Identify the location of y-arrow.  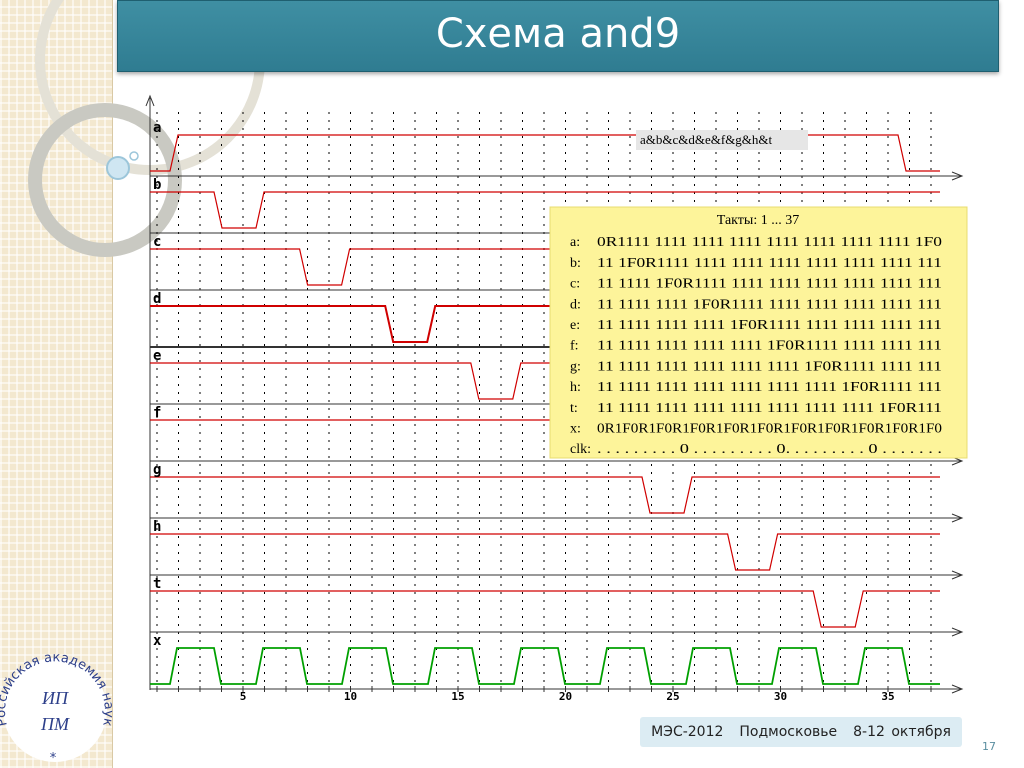
(150, 100).